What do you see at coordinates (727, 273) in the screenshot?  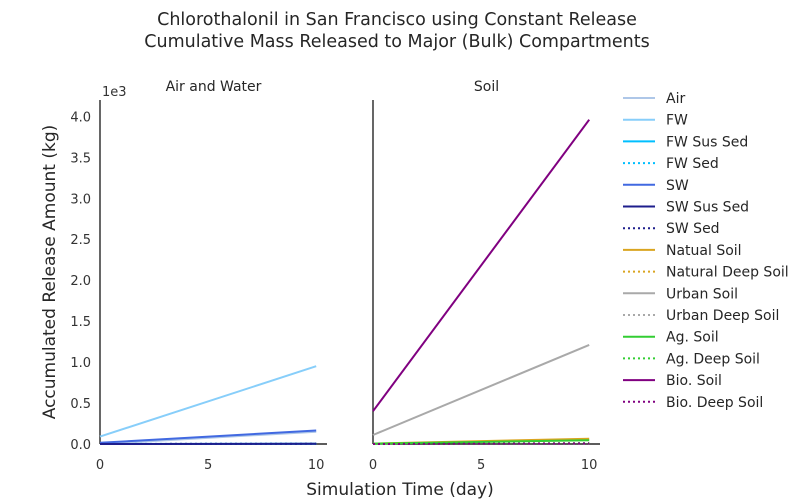 I see `legend-label: Natural Deep Soil` at bounding box center [727, 273].